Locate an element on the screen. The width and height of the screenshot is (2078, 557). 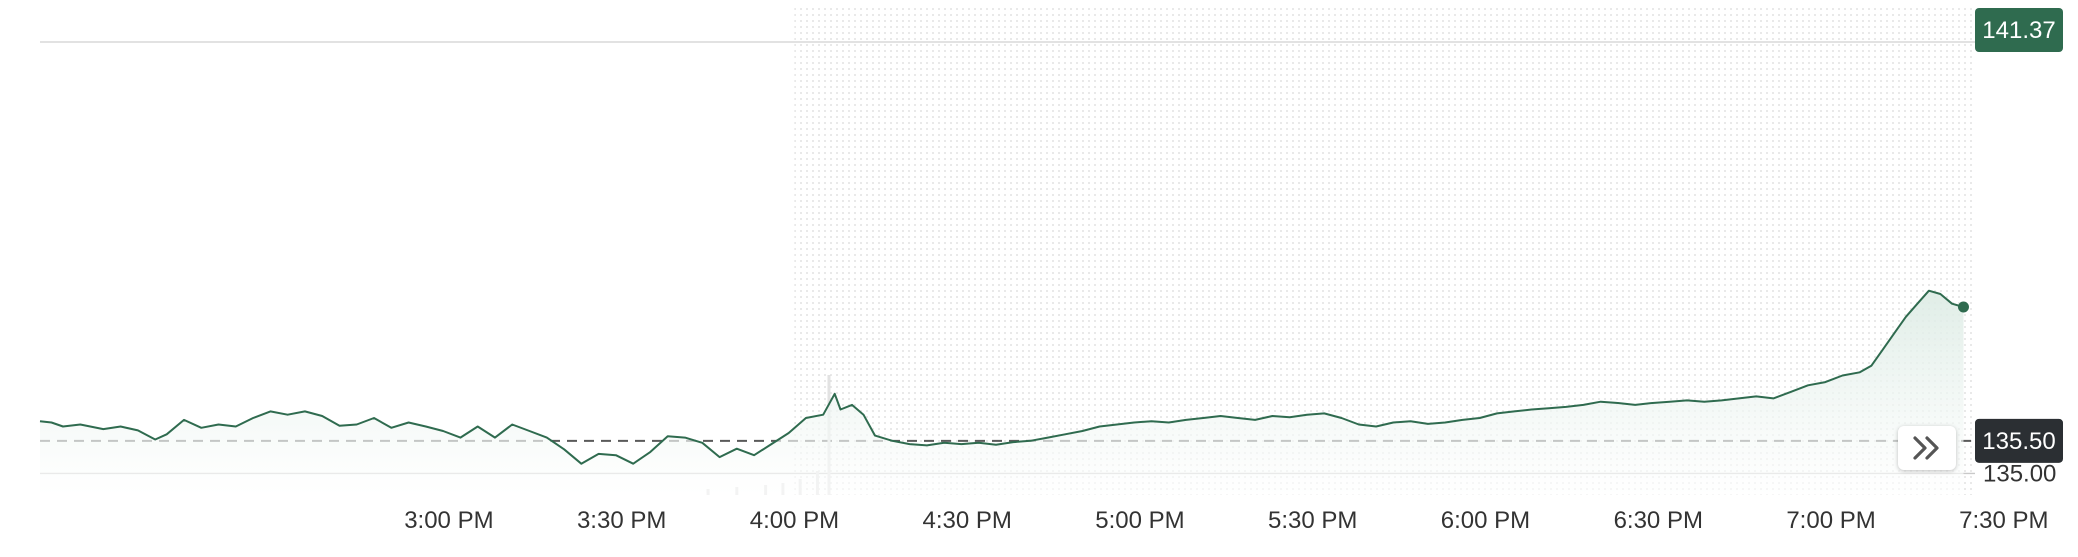
x-tick-label: 6:30 PM is located at coordinates (1658, 520).